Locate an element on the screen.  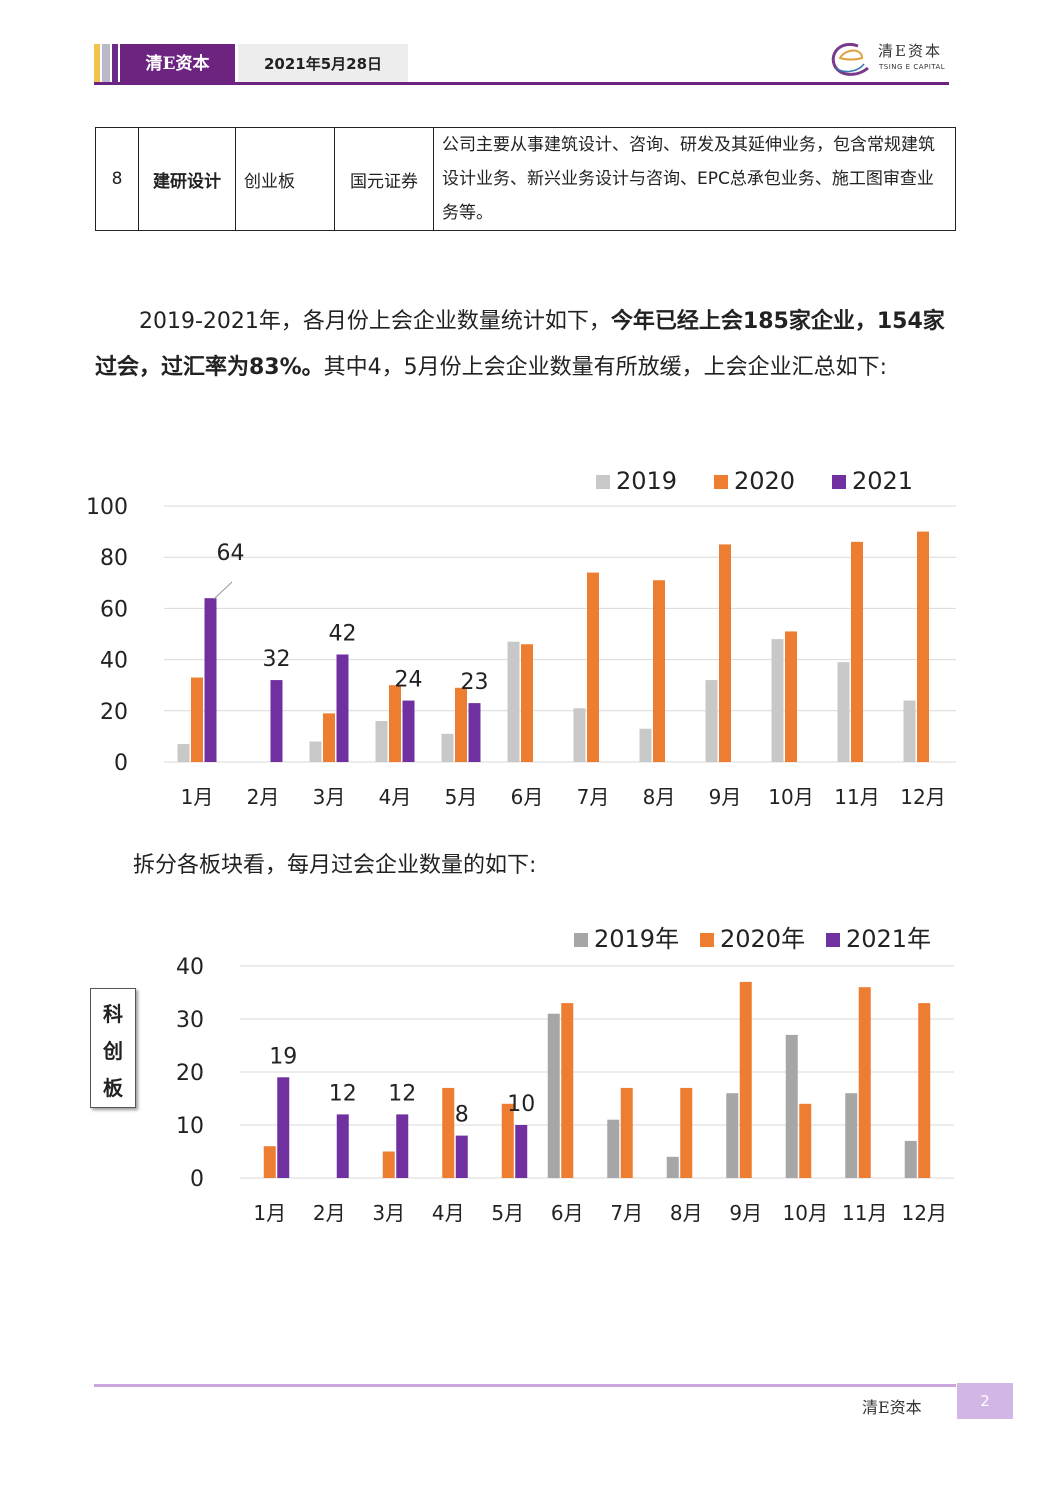
board-split-text: 拆分各板块看，每月过会企业数量的如下: is located at coordinates (335, 865).